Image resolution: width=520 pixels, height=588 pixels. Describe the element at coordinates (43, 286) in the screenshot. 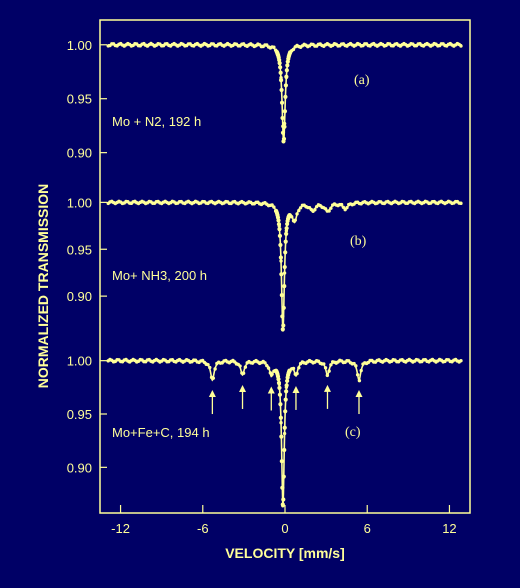

I see `y-axis-title: NORMALIZED TRANSMISSION` at that location.